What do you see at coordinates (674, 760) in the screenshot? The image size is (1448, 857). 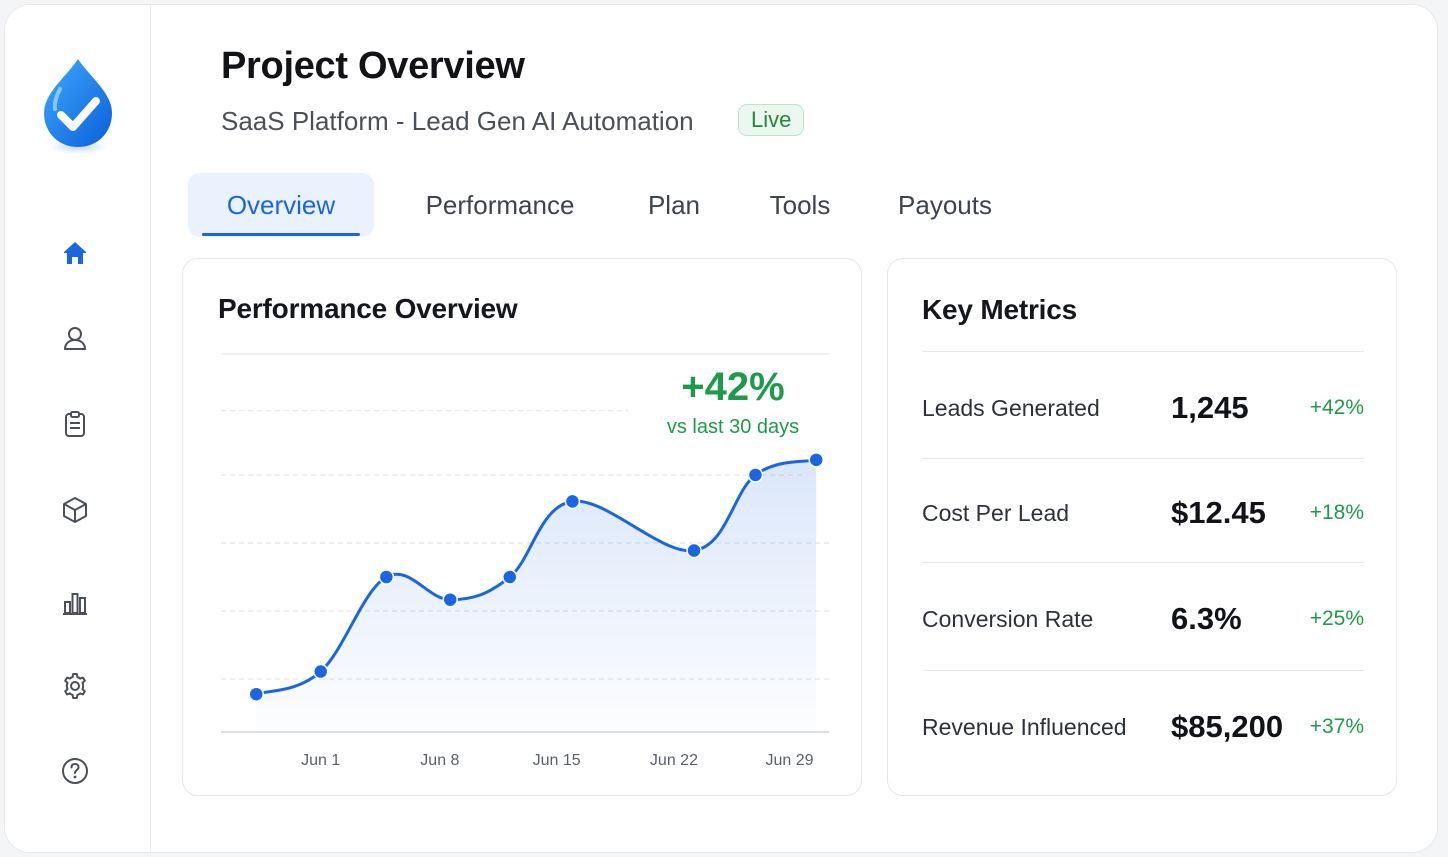 I see `chart-tick-label: Jun 22` at bounding box center [674, 760].